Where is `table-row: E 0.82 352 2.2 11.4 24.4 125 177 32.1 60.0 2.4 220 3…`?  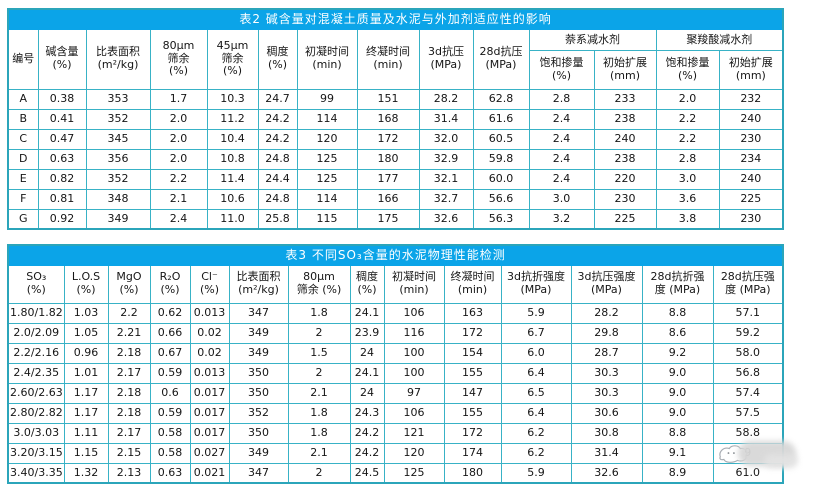 table-row: E 0.82 352 2.2 11.4 24.4 125 177 32.1 60.0 2.4 220 3… is located at coordinates (395, 179).